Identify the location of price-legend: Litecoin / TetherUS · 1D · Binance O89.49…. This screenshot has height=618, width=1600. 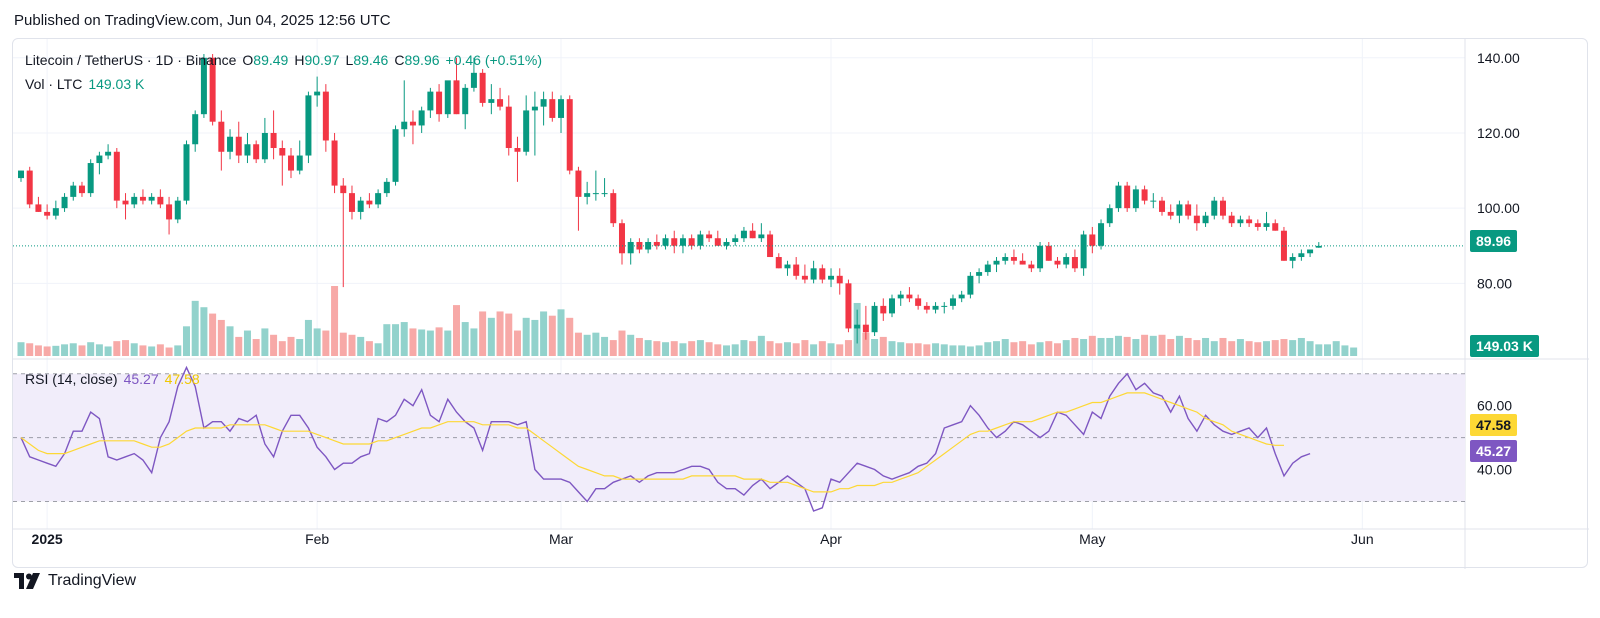
(286, 60).